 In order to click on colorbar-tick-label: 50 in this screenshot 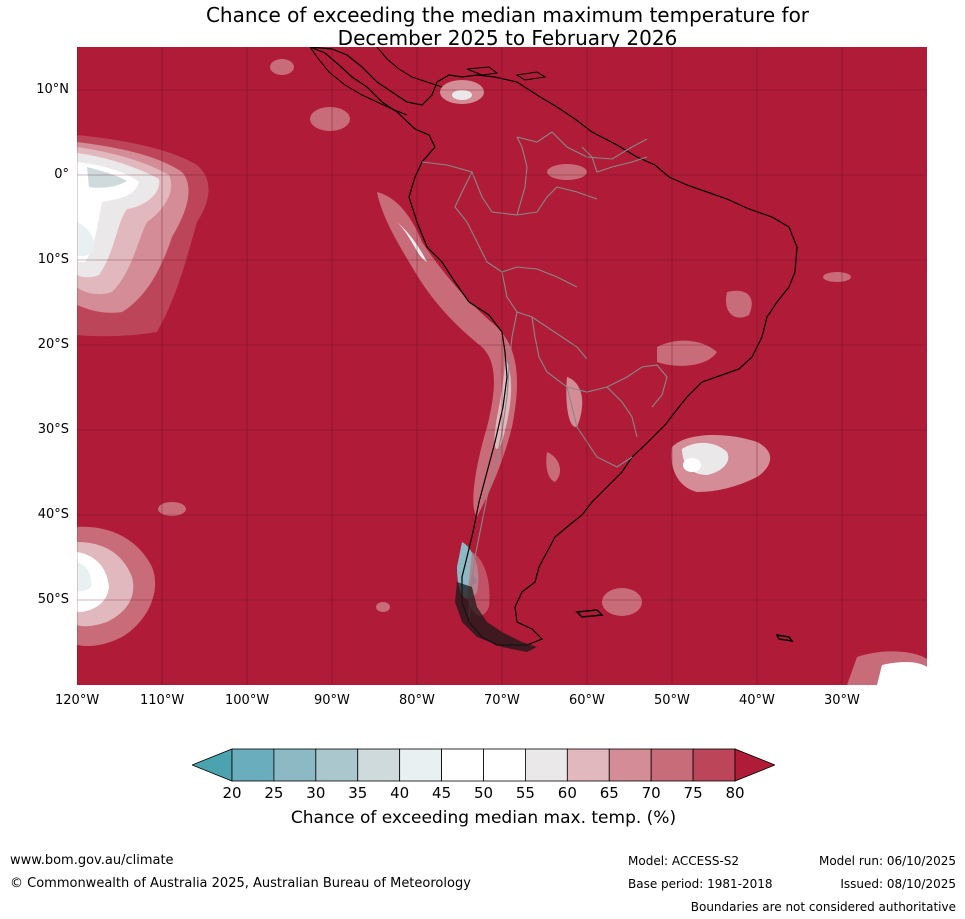, I will do `click(483, 793)`.